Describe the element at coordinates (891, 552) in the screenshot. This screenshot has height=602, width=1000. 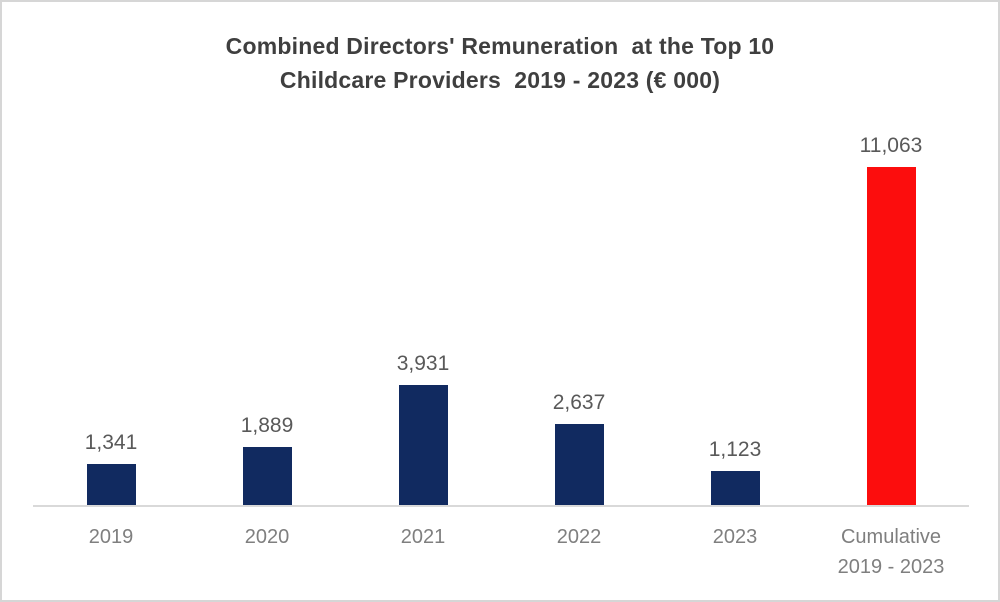
I see `x-axis-label: Cumulative 2019 - 2023` at that location.